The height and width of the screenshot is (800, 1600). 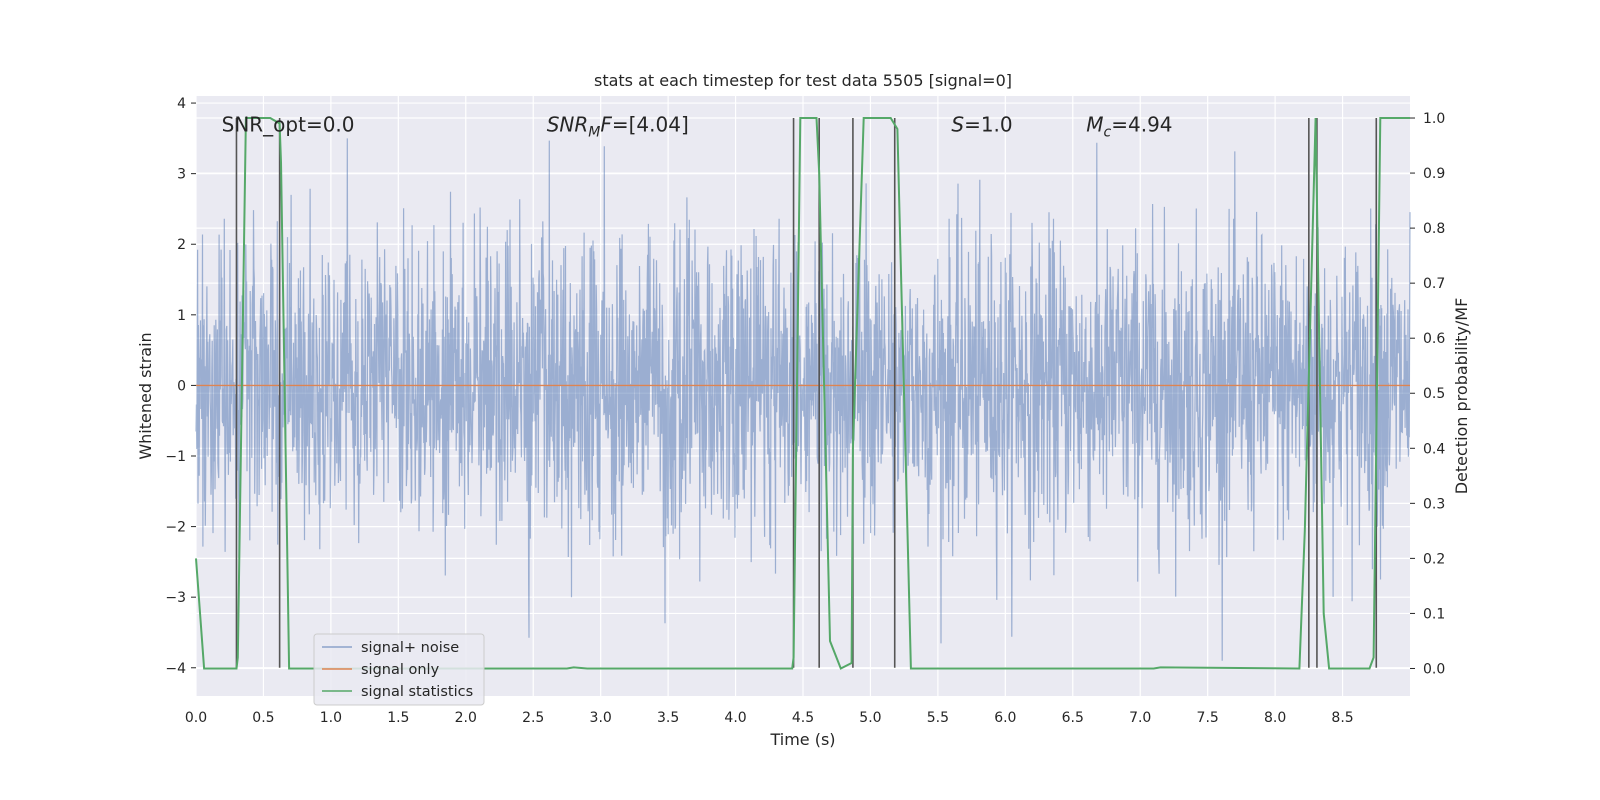 I want to click on x-tick-label: 1.5, so click(x=398, y=718).